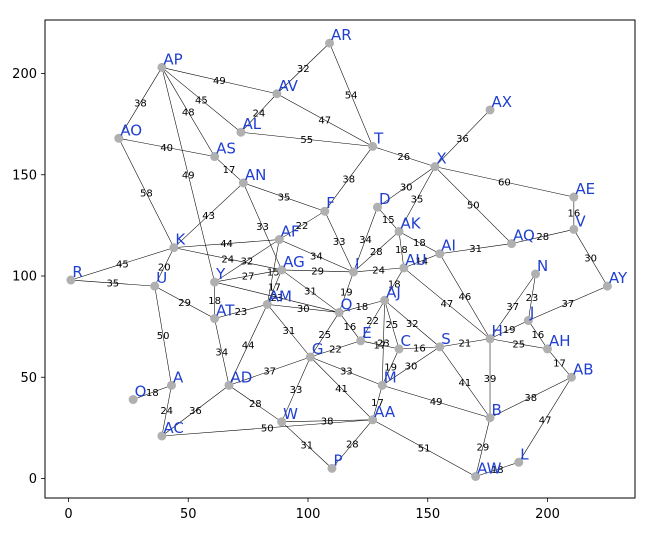 This screenshot has width=656, height=536. Describe the element at coordinates (162, 436) in the screenshot. I see `node-AC` at that location.